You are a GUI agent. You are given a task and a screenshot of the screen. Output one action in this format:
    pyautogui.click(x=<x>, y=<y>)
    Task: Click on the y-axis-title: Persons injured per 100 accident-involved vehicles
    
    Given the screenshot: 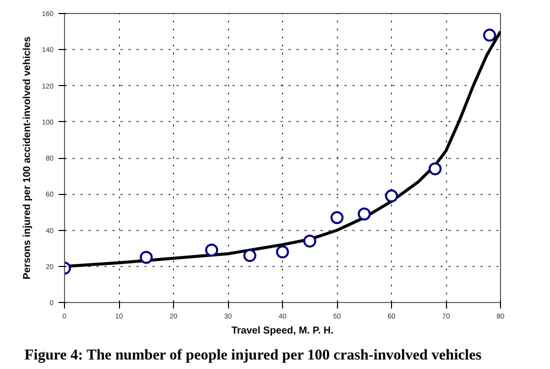 What is the action you would take?
    pyautogui.click(x=27, y=158)
    